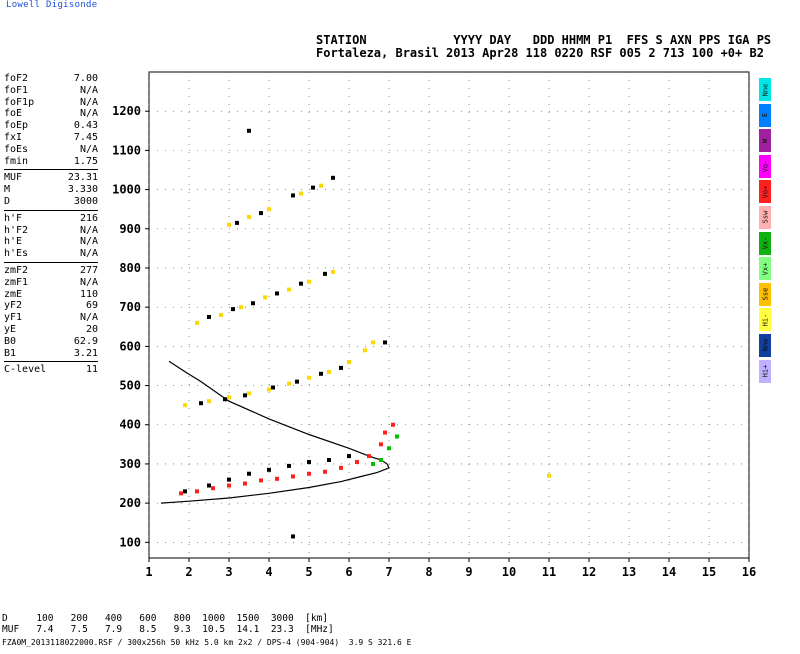  What do you see at coordinates (13, 178) in the screenshot?
I see `param-key: MUF` at bounding box center [13, 178].